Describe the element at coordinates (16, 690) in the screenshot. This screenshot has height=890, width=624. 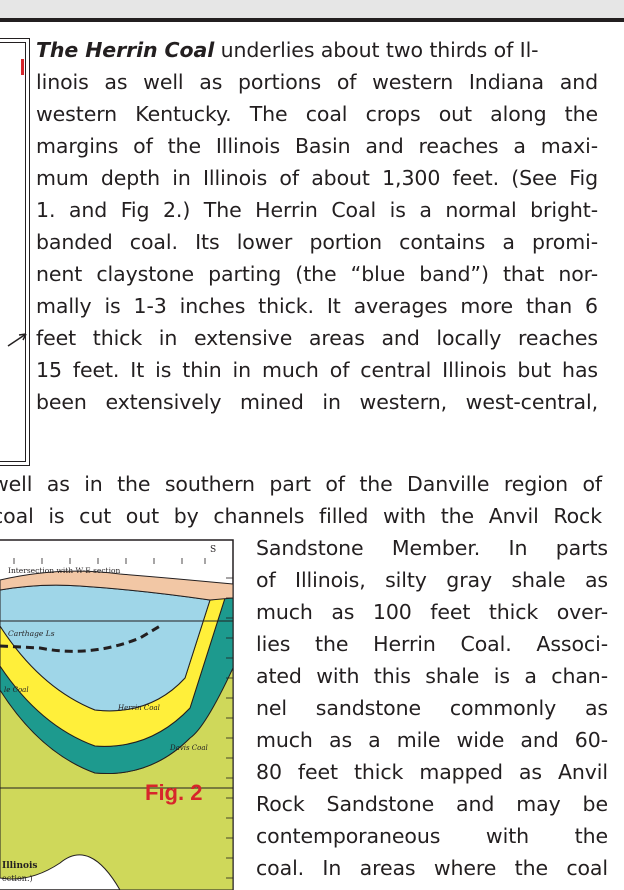
I see `springfield-label: le Coal` at that location.